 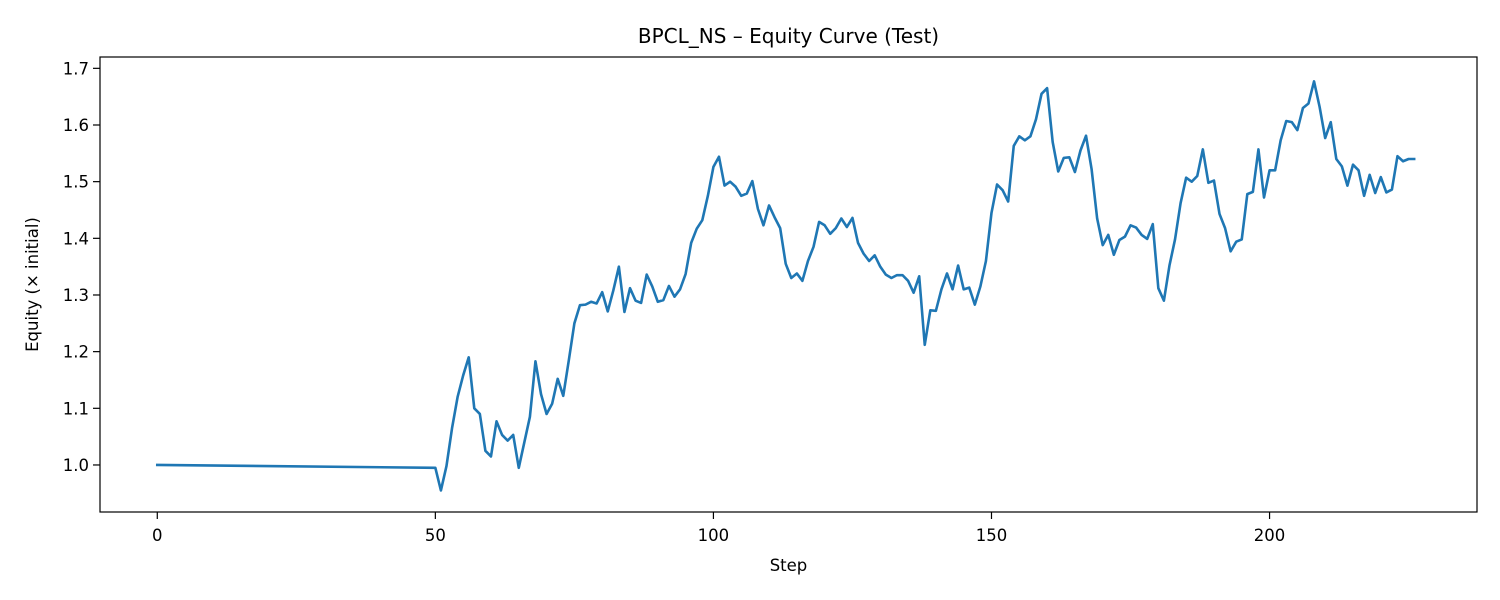 What do you see at coordinates (76, 68) in the screenshot?
I see `y-tick-label: 1.7` at bounding box center [76, 68].